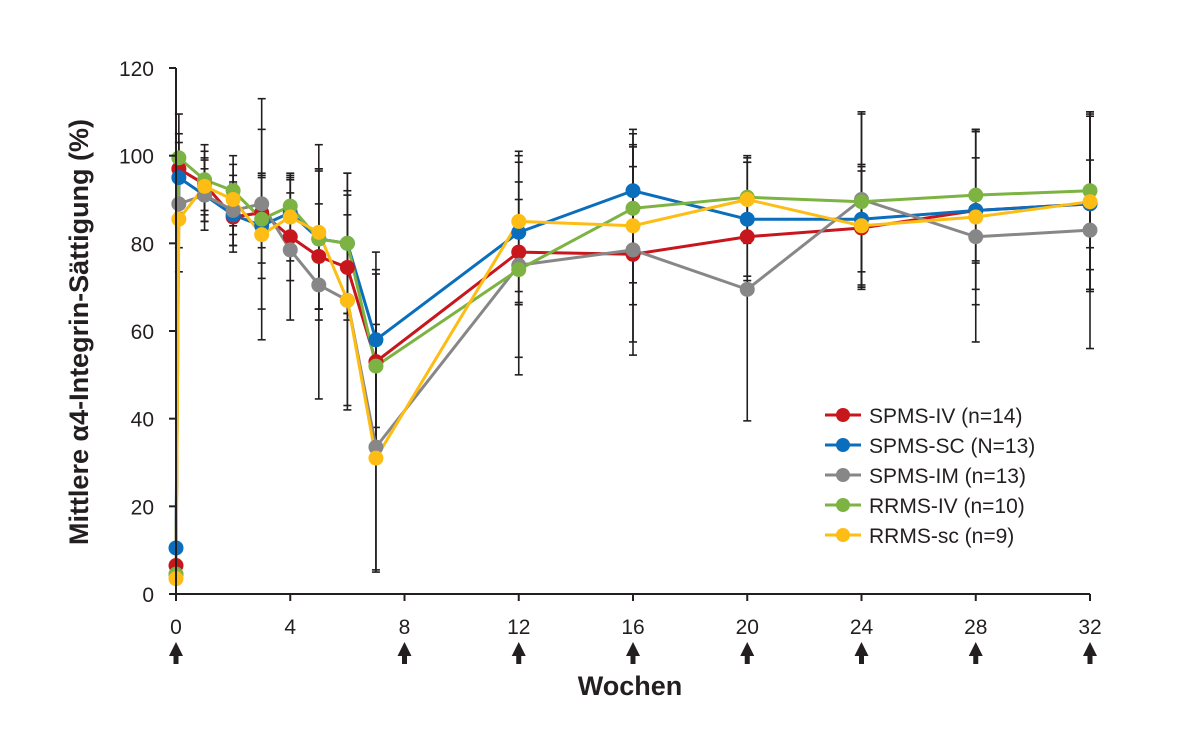 The width and height of the screenshot is (1200, 740). What do you see at coordinates (405, 627) in the screenshot?
I see `x-tick-label: 8` at bounding box center [405, 627].